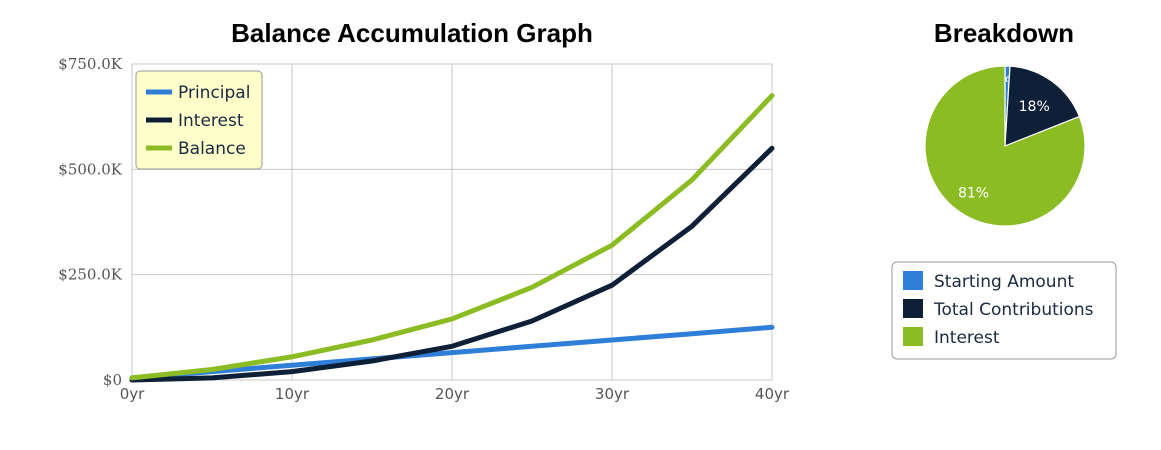 This screenshot has width=1161, height=450. What do you see at coordinates (211, 121) in the screenshot?
I see `legend-label: Interest` at bounding box center [211, 121].